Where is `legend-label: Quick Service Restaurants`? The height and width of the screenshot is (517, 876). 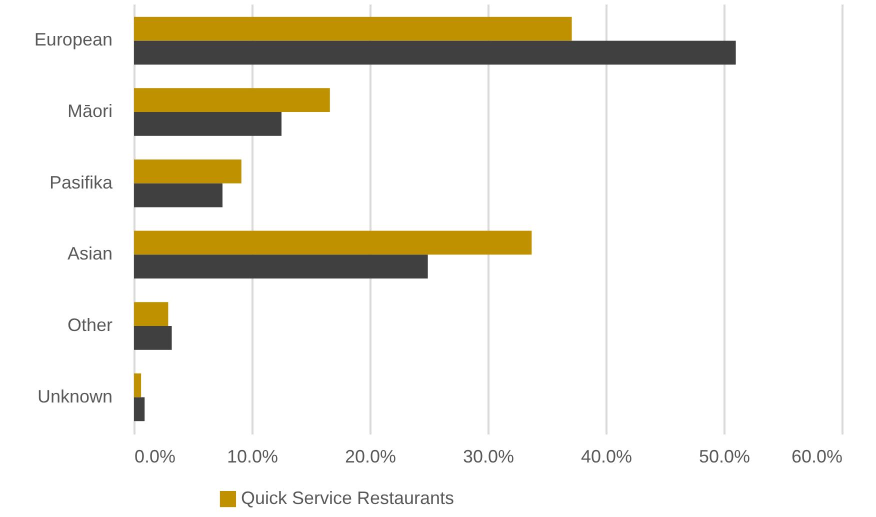
legend-label: Quick Service Restaurants is located at coordinates (347, 498).